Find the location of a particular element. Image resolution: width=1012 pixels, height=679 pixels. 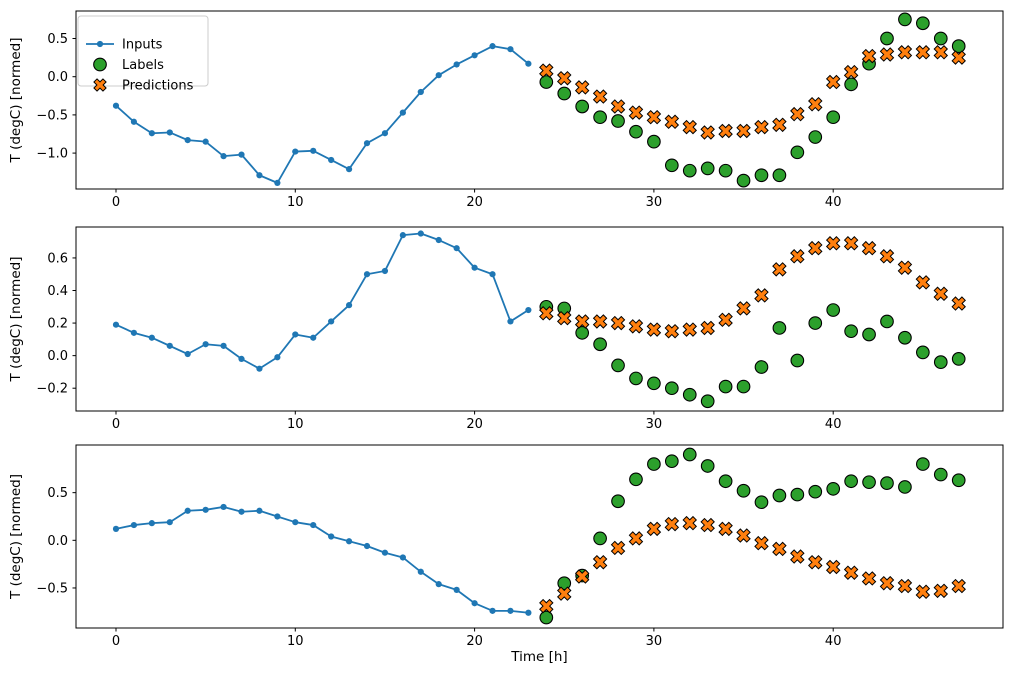

legend-box is located at coordinates (143, 51).